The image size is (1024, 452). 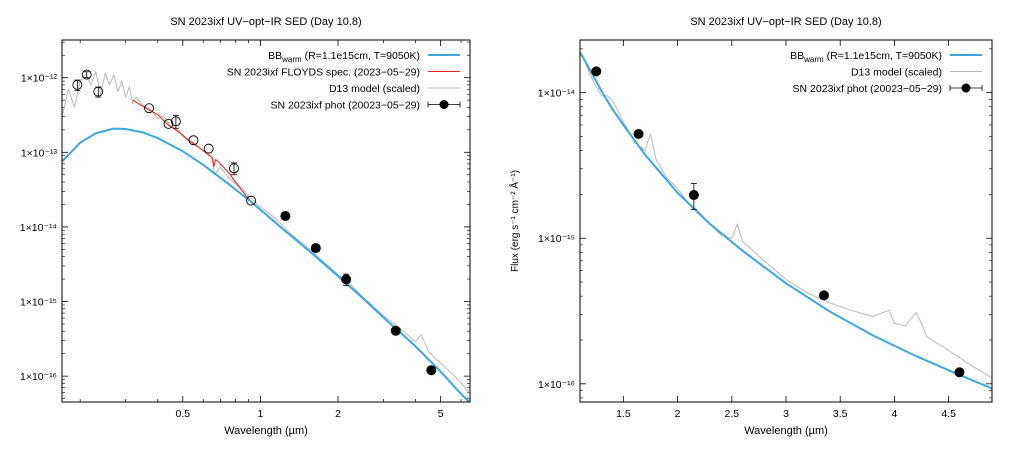 What do you see at coordinates (39, 153) in the screenshot?
I see `y-tick-label: 1×10⁻¹³` at bounding box center [39, 153].